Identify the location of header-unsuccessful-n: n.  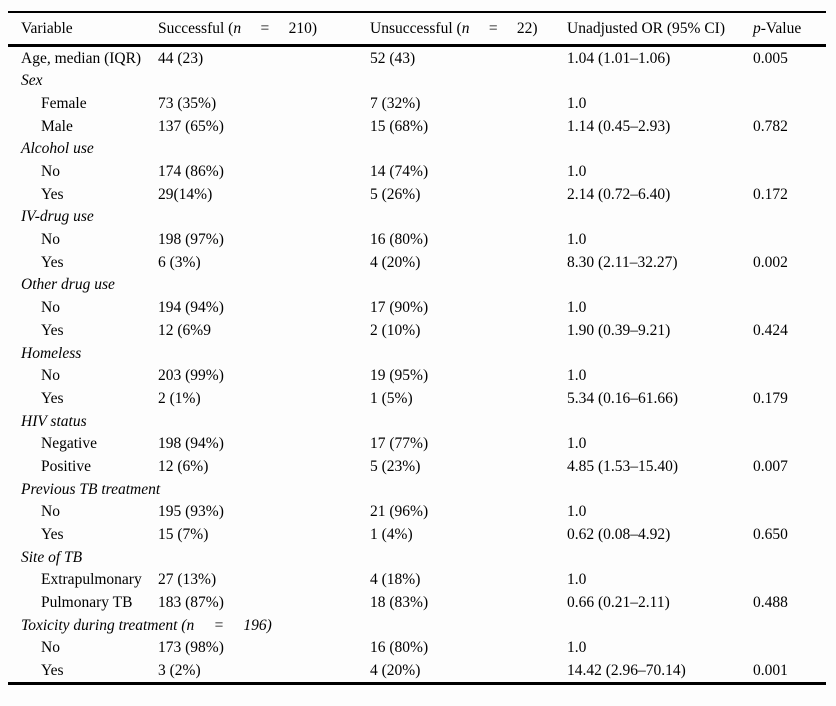
(465, 28).